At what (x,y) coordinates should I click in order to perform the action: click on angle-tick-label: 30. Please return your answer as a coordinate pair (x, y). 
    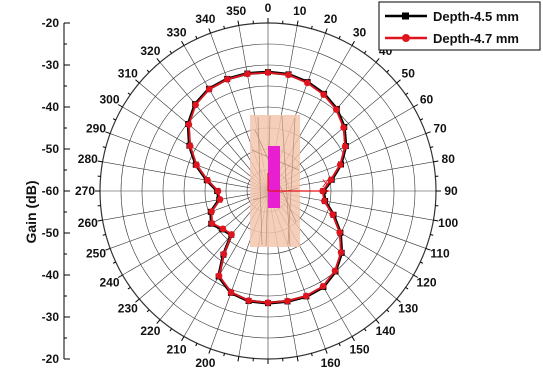
    Looking at the image, I should click on (360, 33).